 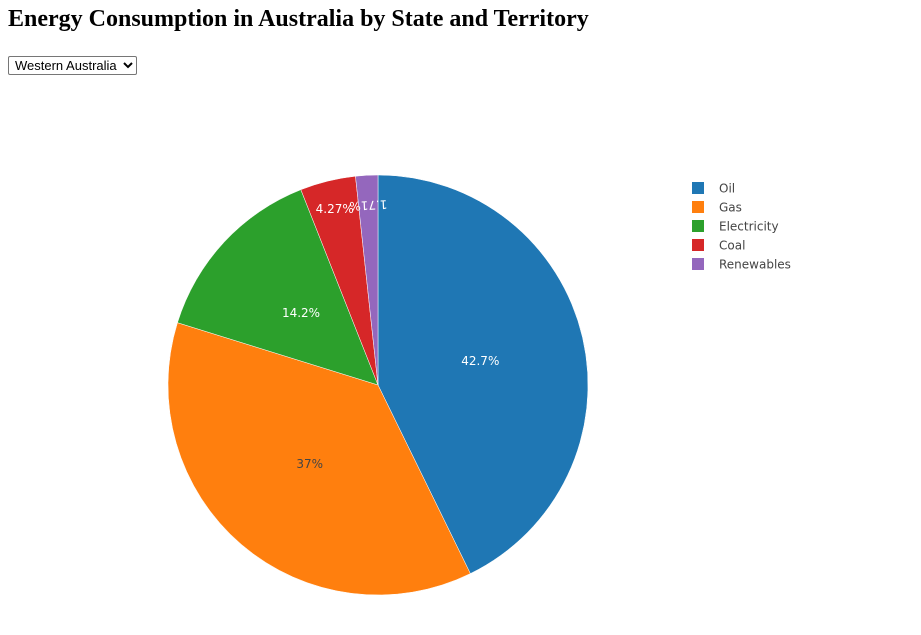 What do you see at coordinates (718, 246) in the screenshot?
I see `legend-item-coal: Coal` at bounding box center [718, 246].